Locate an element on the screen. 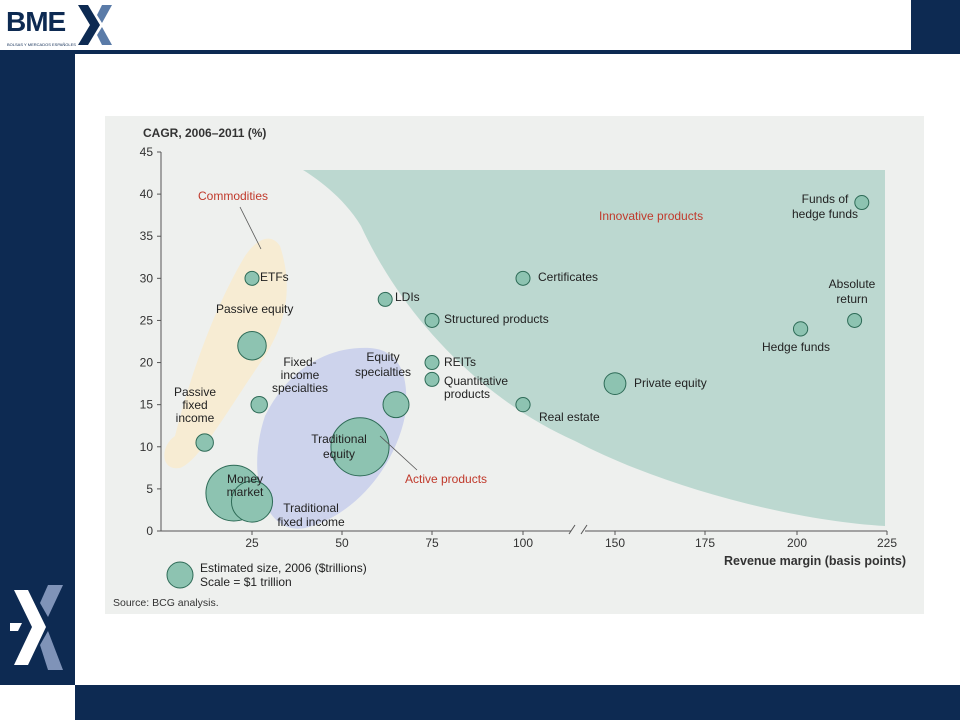 The image size is (960, 720). label-traditional-equity: Traditional equity is located at coordinates (339, 446).